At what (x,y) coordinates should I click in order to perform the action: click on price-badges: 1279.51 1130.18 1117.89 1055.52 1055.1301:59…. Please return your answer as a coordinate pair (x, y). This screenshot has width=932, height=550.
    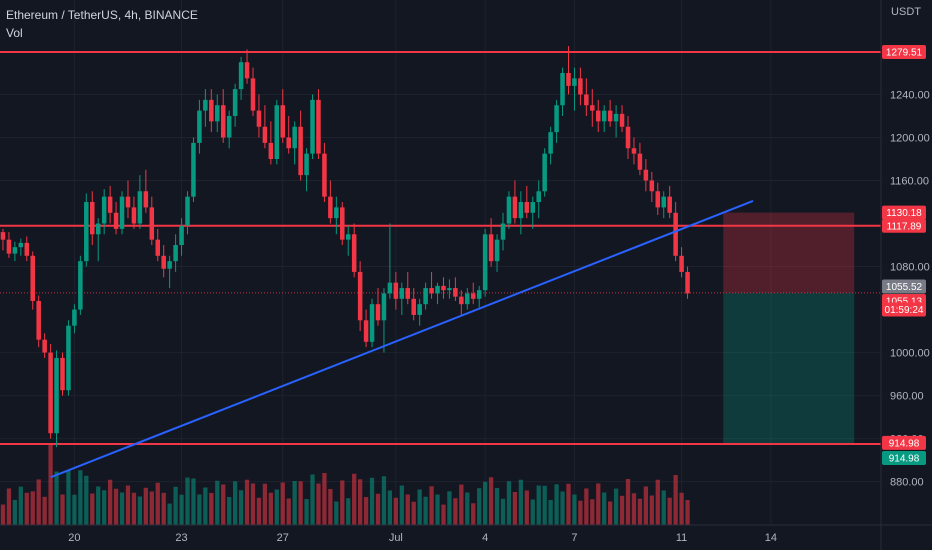
    Looking at the image, I should click on (904, 255).